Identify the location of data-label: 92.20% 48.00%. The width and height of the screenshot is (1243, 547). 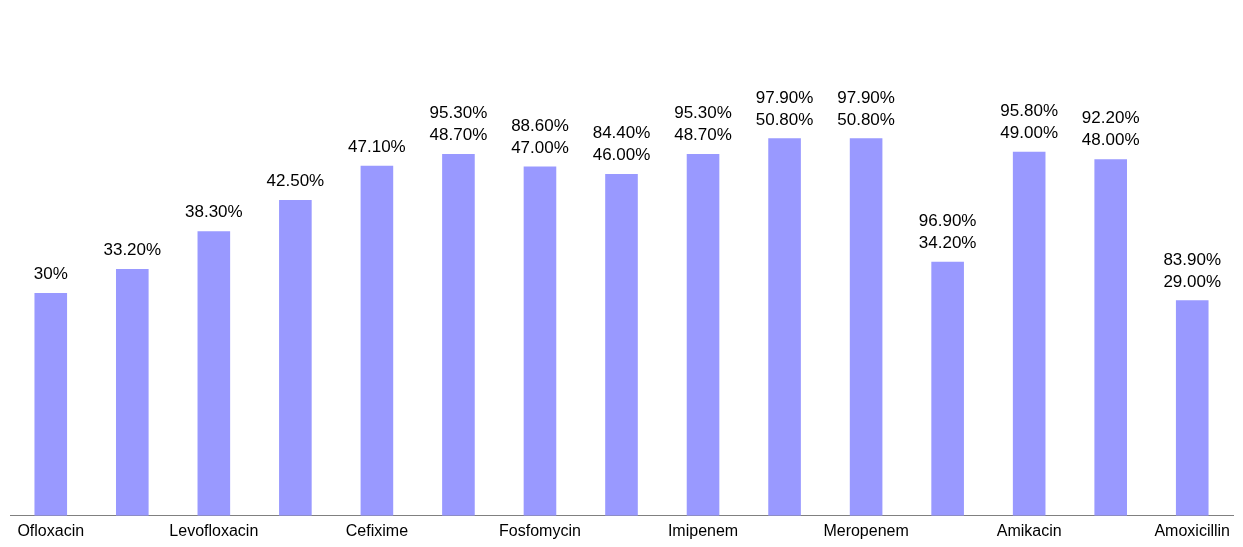
(1110, 129).